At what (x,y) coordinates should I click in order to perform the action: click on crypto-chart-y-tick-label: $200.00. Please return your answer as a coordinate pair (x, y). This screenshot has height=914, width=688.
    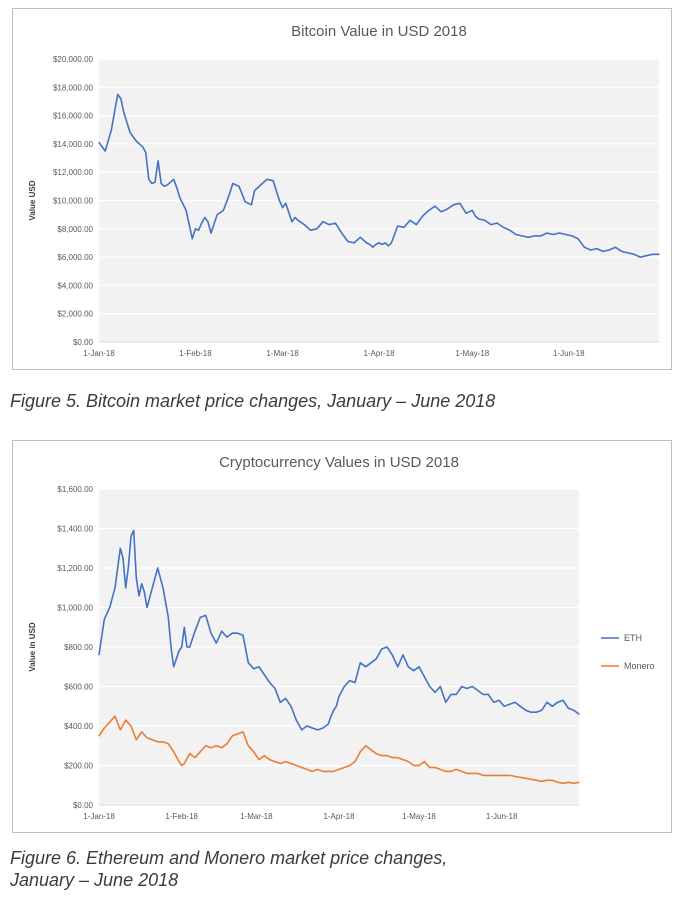
    Looking at the image, I should click on (78, 766).